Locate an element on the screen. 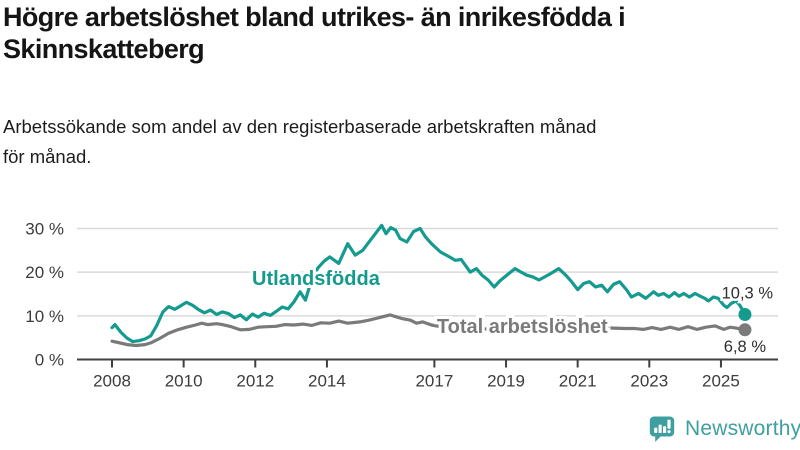 The width and height of the screenshot is (800, 450). y-tick-label: 30 % is located at coordinates (44, 228).